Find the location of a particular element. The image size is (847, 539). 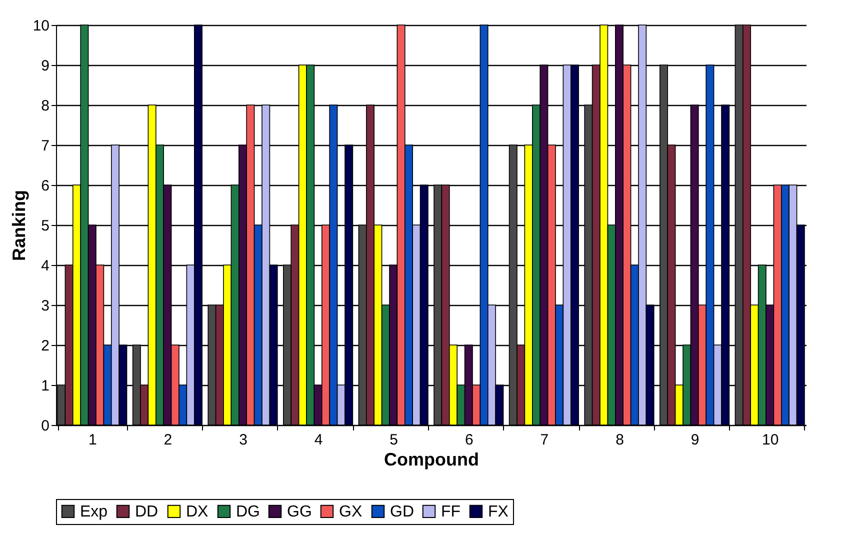

x-tick-label: 7 is located at coordinates (544, 440).